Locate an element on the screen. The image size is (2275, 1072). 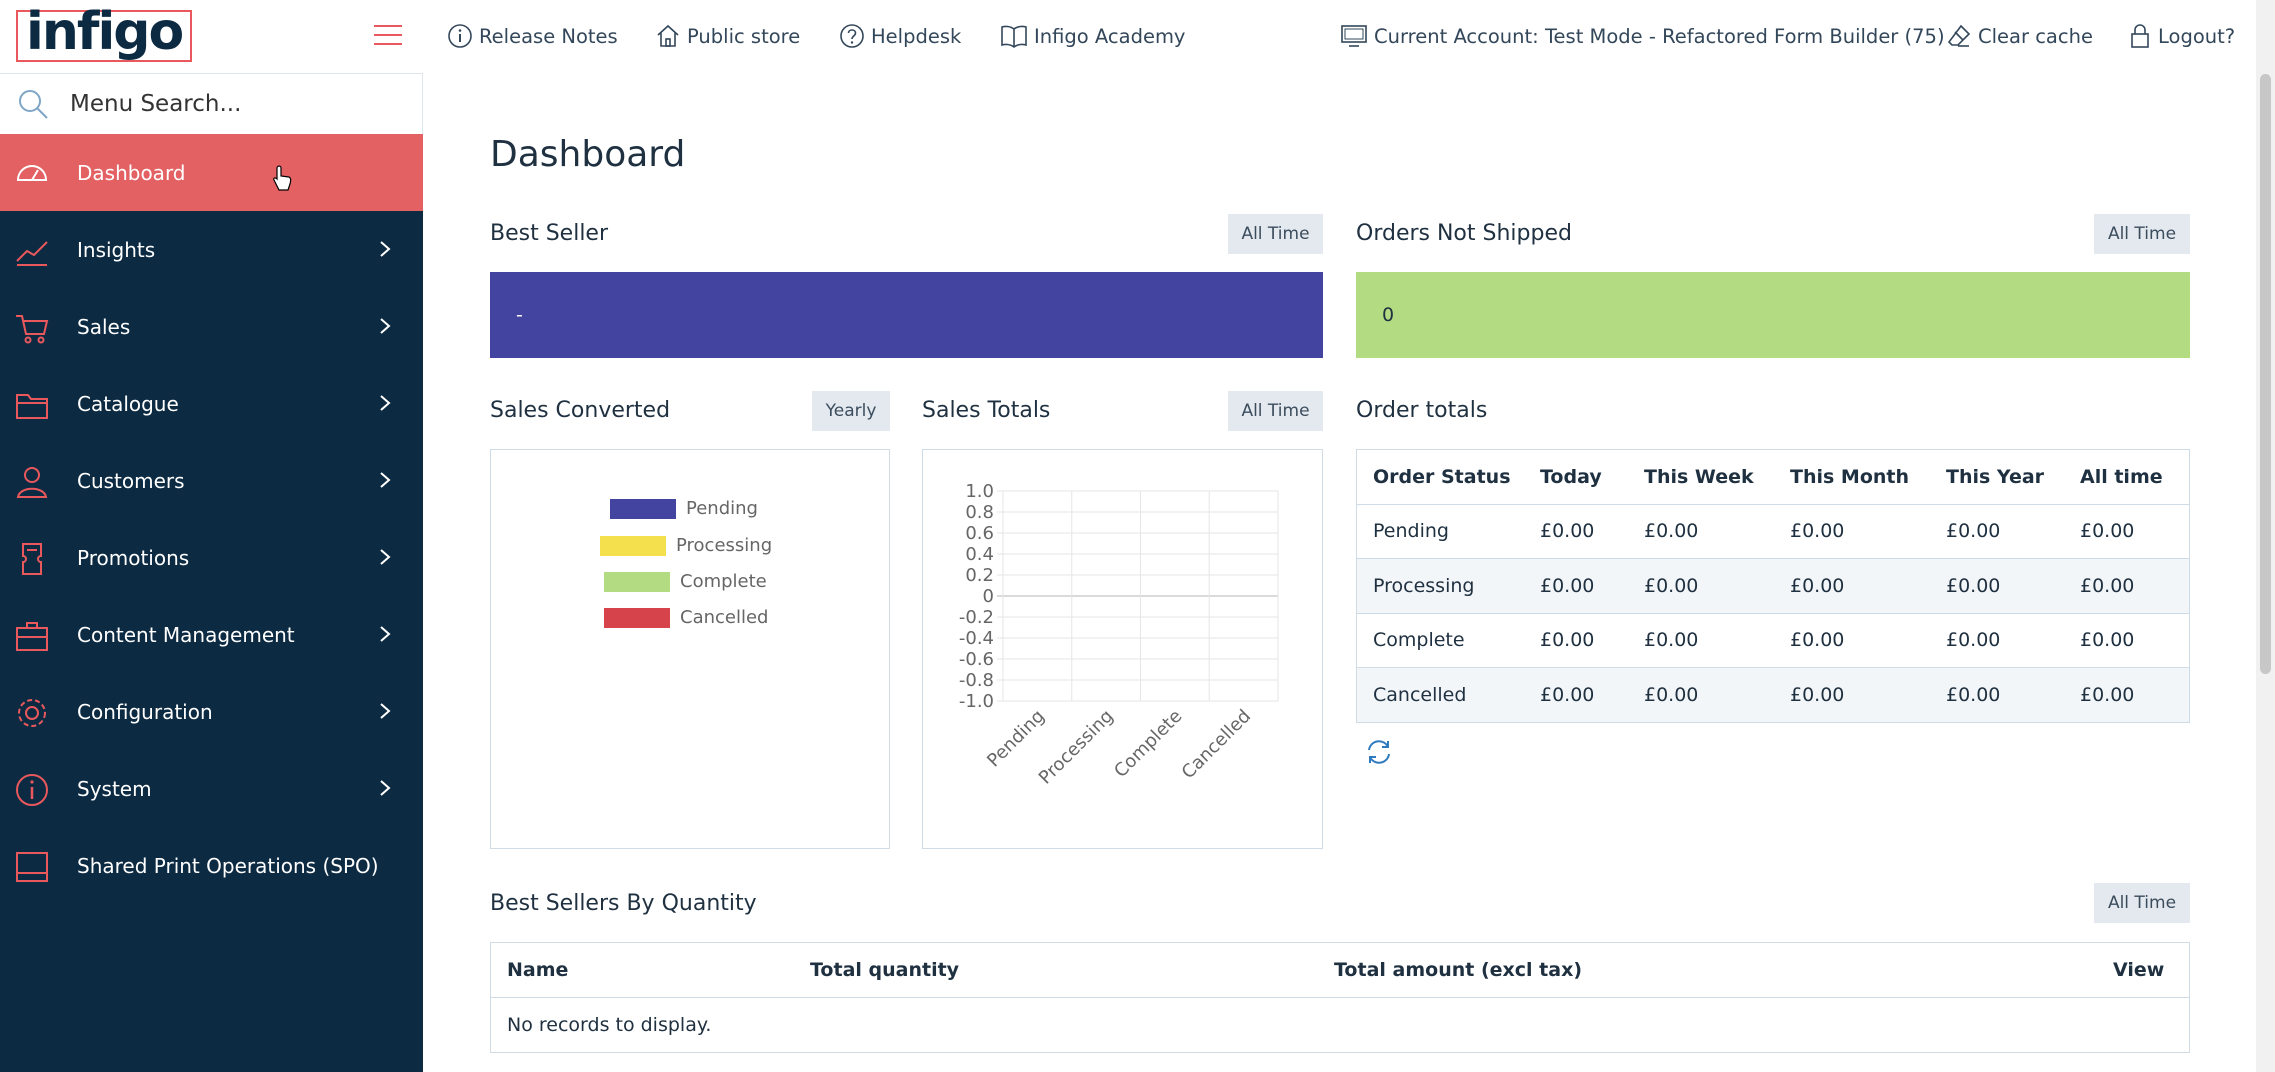
table-cell: Complete is located at coordinates (1440, 640).